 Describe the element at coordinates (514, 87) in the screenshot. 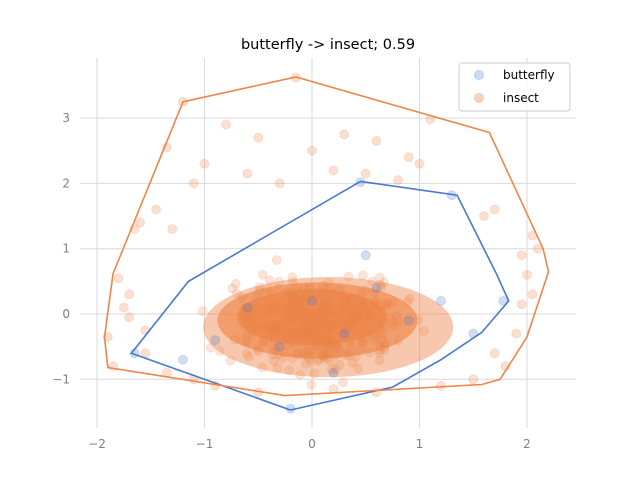

I see `legend-frame` at that location.